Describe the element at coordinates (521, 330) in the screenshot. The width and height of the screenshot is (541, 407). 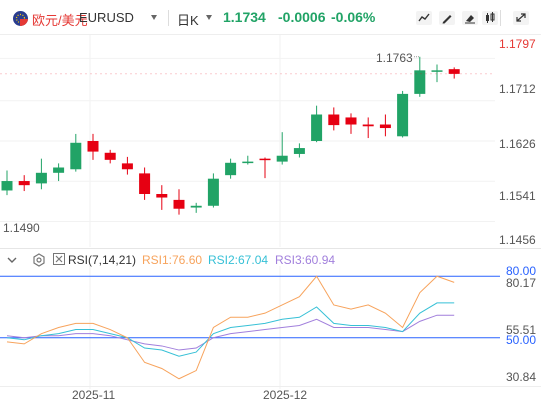
I see `rsi-axis-label: 55.51` at that location.